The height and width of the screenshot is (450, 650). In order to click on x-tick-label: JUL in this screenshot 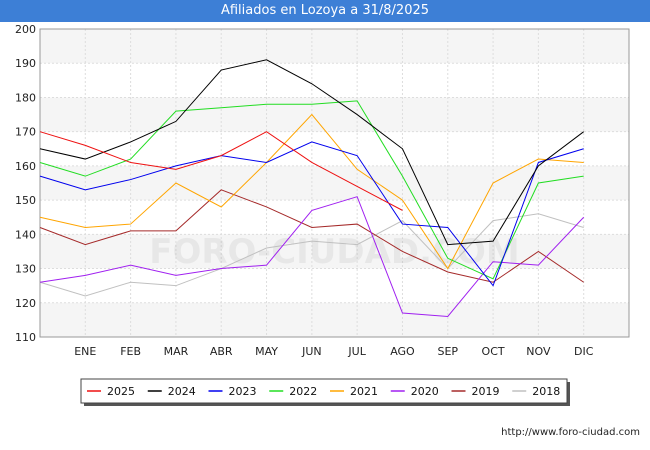, I will do `click(356, 351)`.